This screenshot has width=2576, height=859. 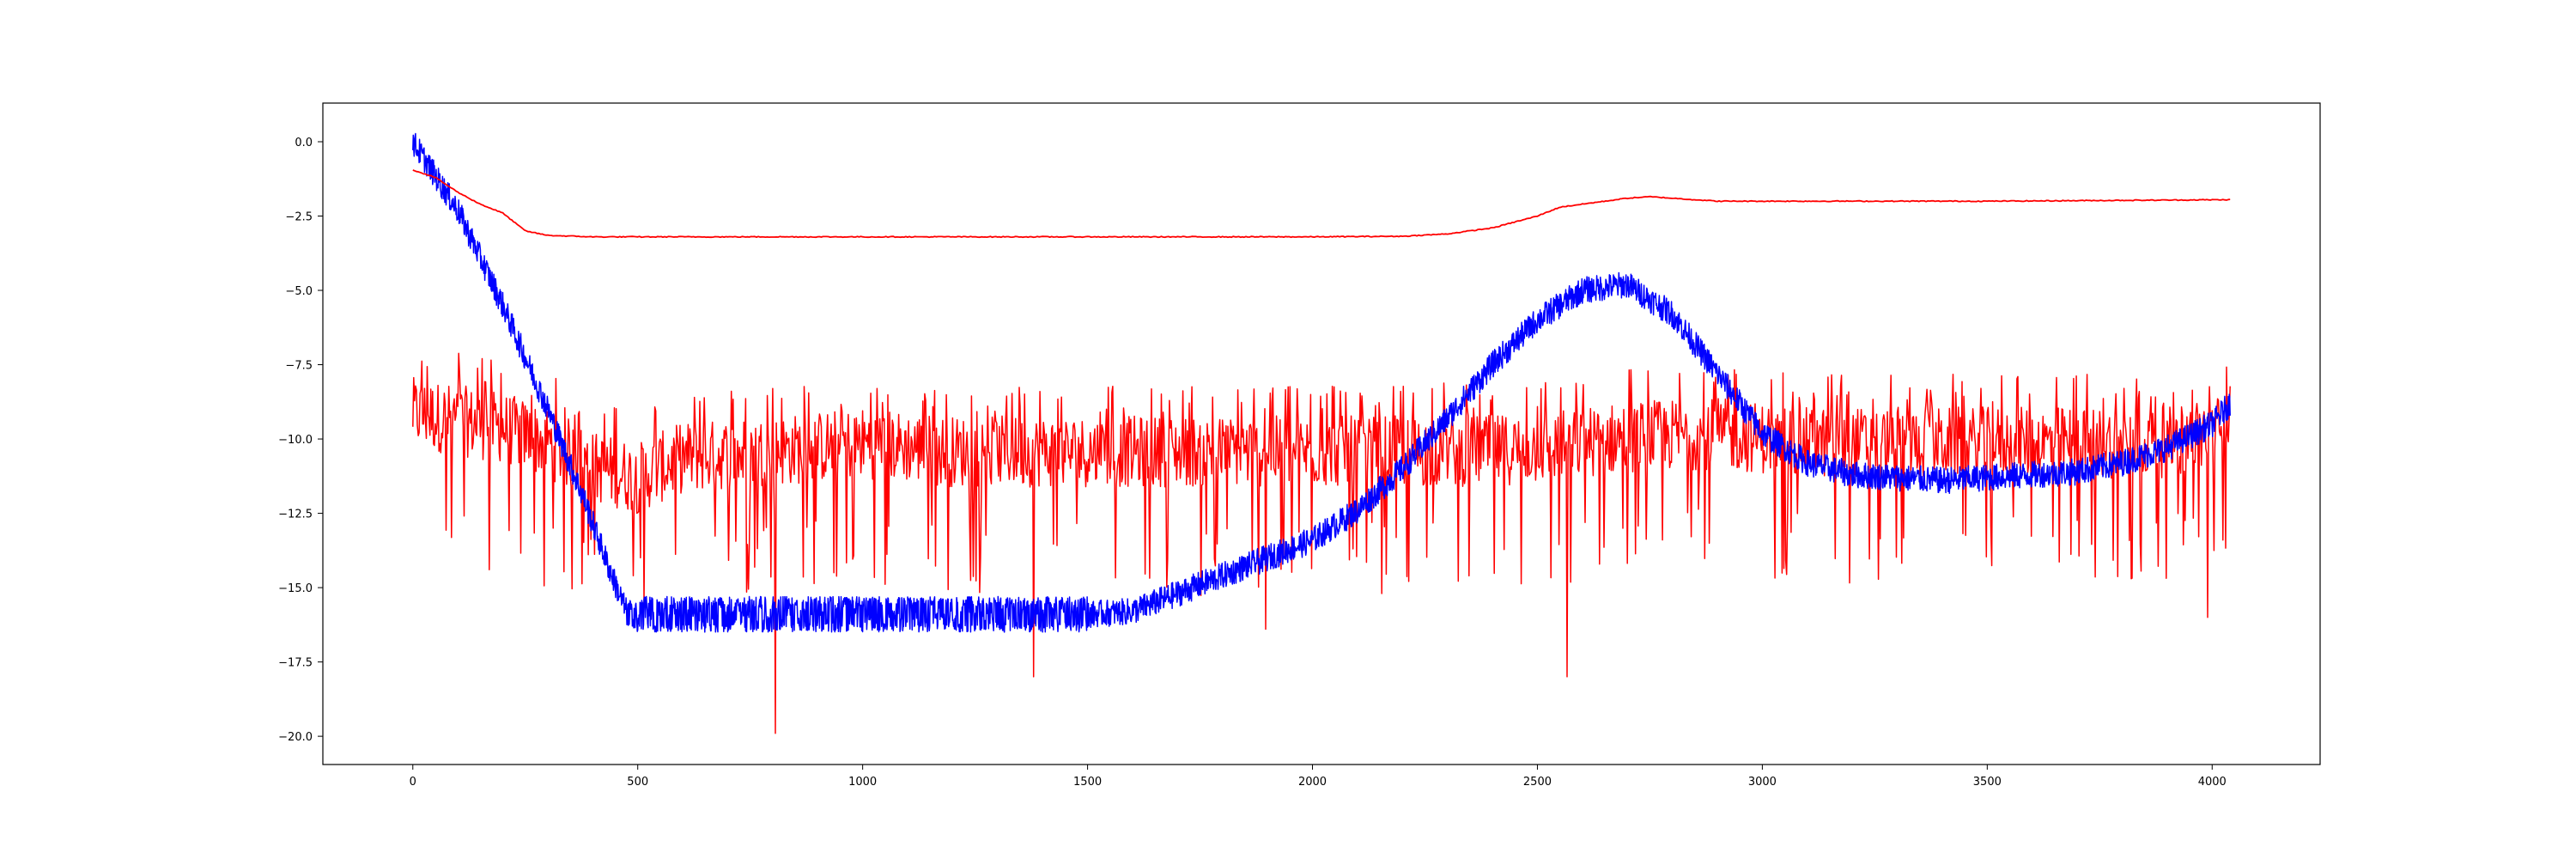 I want to click on x-tick-label: 2500, so click(x=1537, y=783).